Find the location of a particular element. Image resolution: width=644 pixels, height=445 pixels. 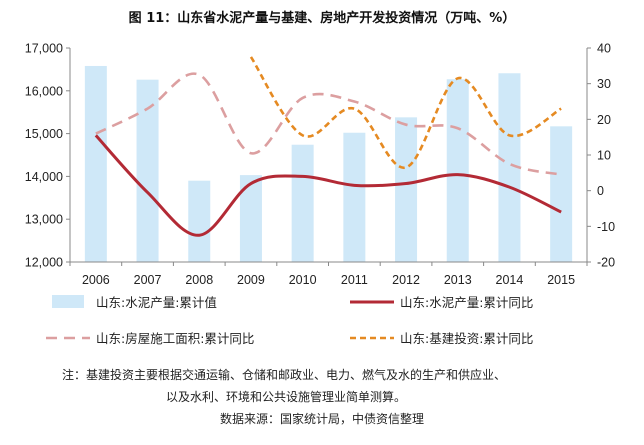

left-tick-label: 13,000 is located at coordinates (44, 220).